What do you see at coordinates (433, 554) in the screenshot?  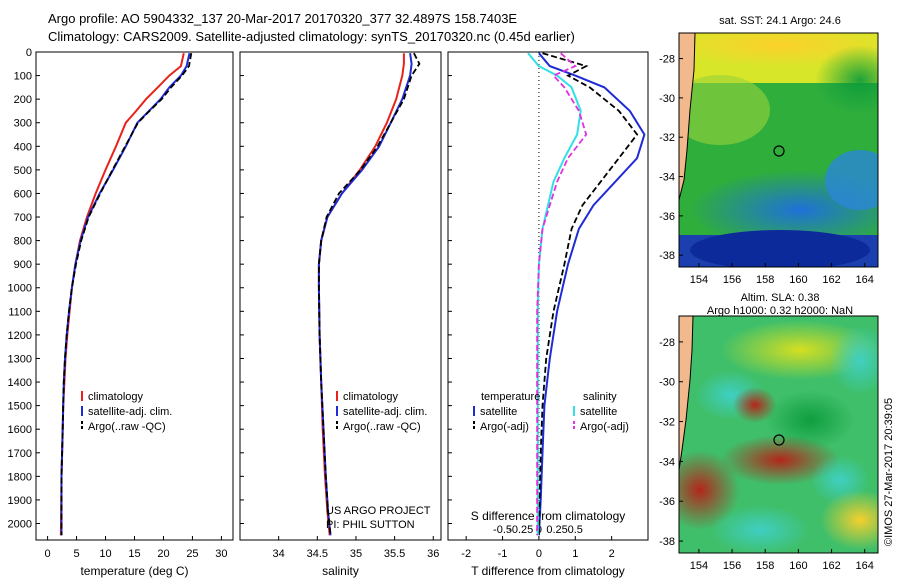 I see `x-tick-label: 36` at bounding box center [433, 554].